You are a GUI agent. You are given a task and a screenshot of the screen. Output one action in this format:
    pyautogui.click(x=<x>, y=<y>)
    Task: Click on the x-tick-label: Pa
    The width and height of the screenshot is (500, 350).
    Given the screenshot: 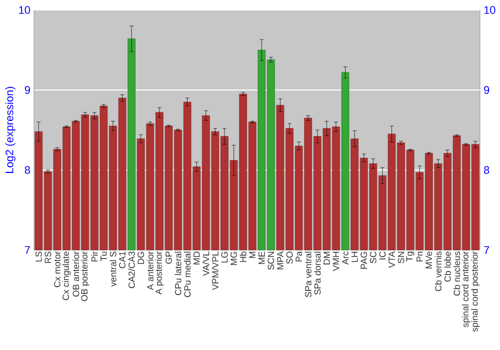 What is the action you would take?
    pyautogui.click(x=299, y=256)
    